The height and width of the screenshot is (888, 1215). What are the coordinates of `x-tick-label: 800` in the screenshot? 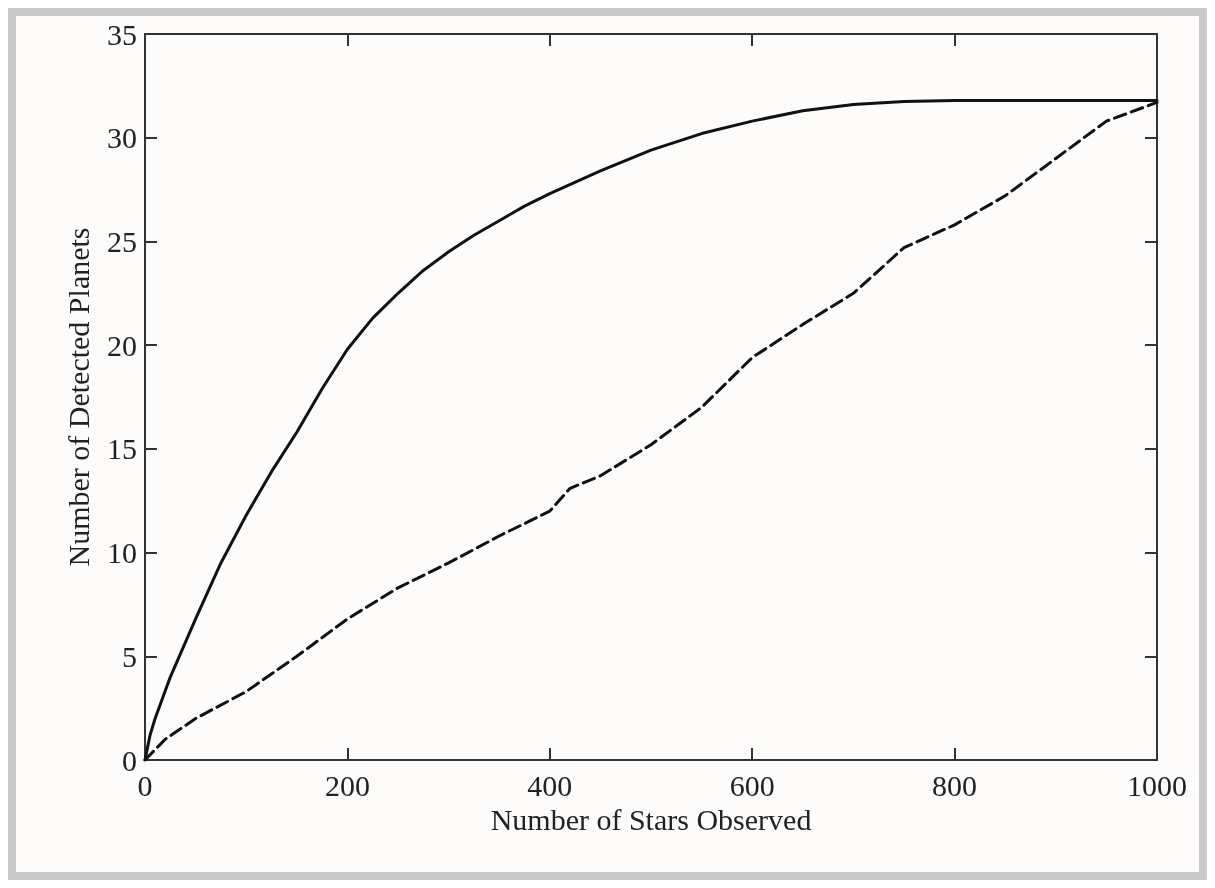 It's located at (955, 785).